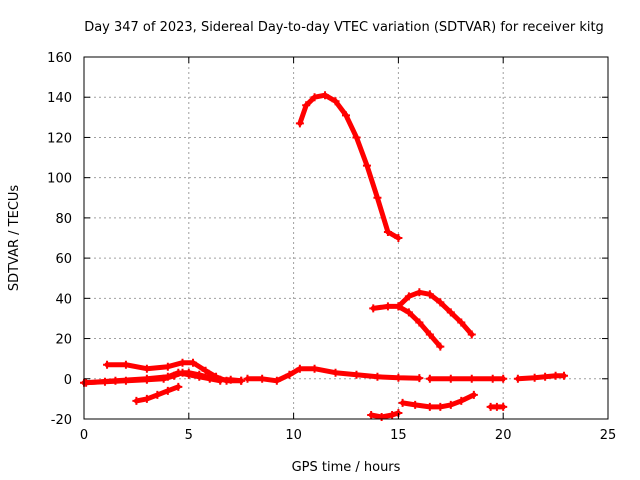  What do you see at coordinates (63, 299) in the screenshot?
I see `y-tick-label: 40` at bounding box center [63, 299].